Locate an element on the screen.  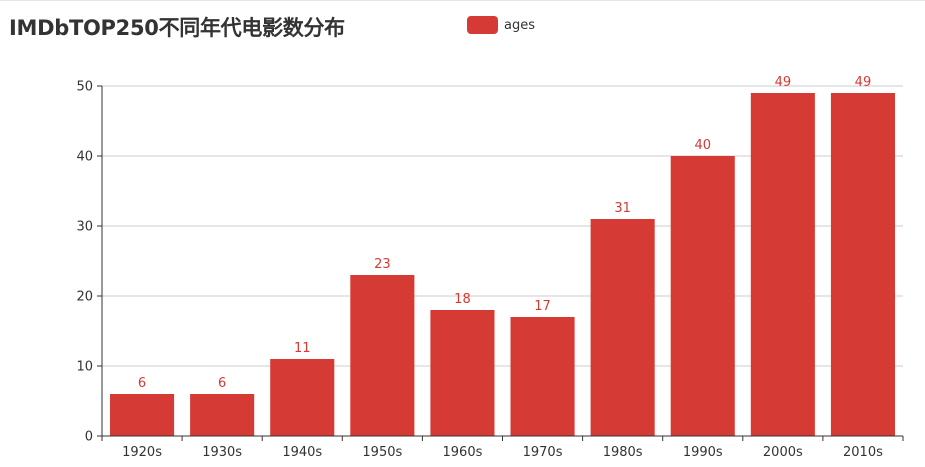
y-tick-label: 0 is located at coordinates (89, 437).